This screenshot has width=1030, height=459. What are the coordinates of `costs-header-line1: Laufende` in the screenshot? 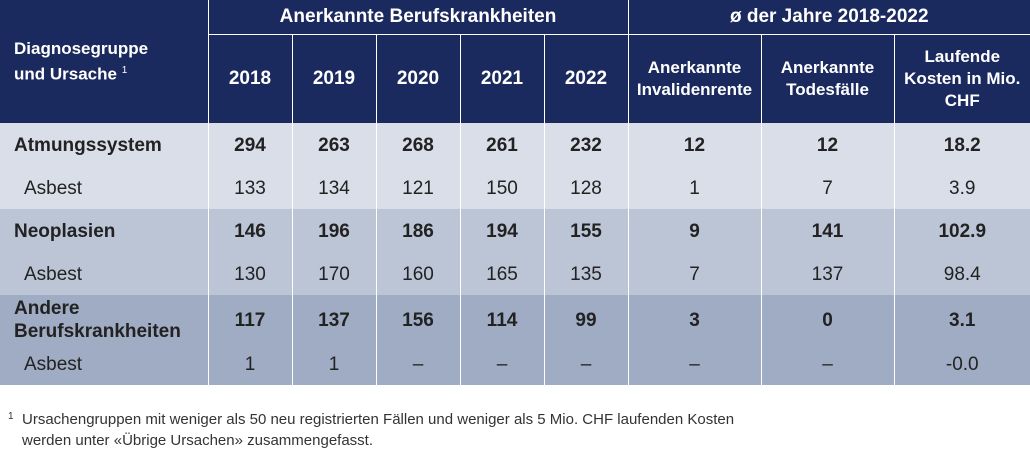 It's located at (962, 56).